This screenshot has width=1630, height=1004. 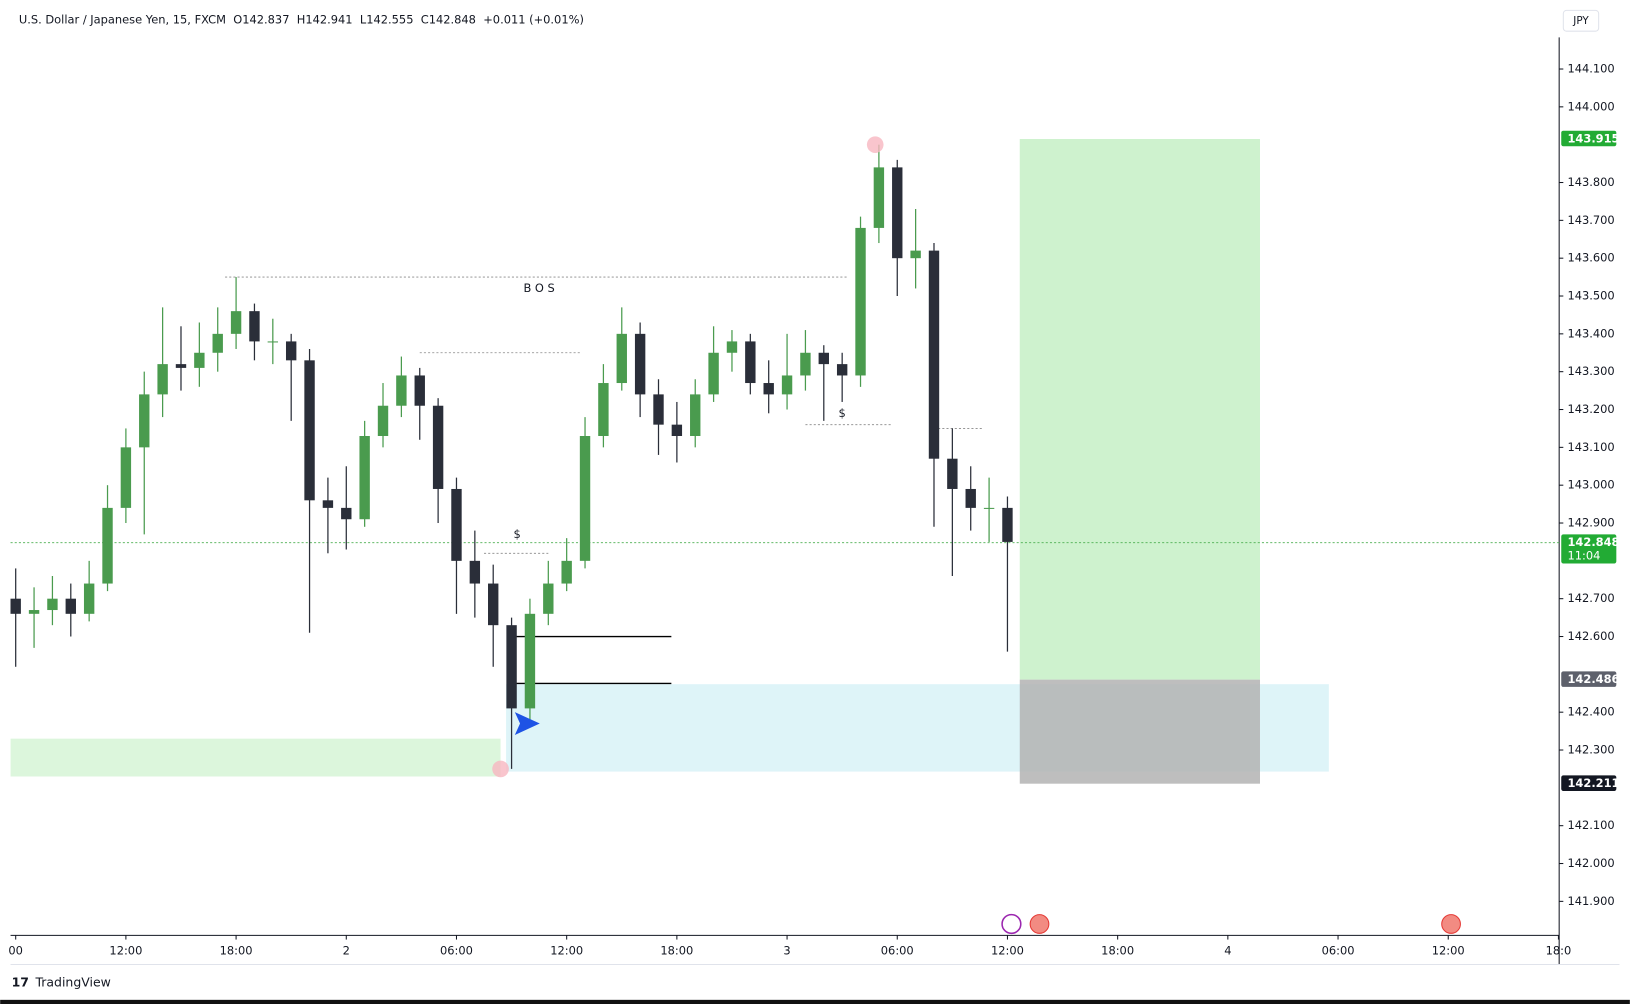 I want to click on header-item: H142.941, so click(x=325, y=19).